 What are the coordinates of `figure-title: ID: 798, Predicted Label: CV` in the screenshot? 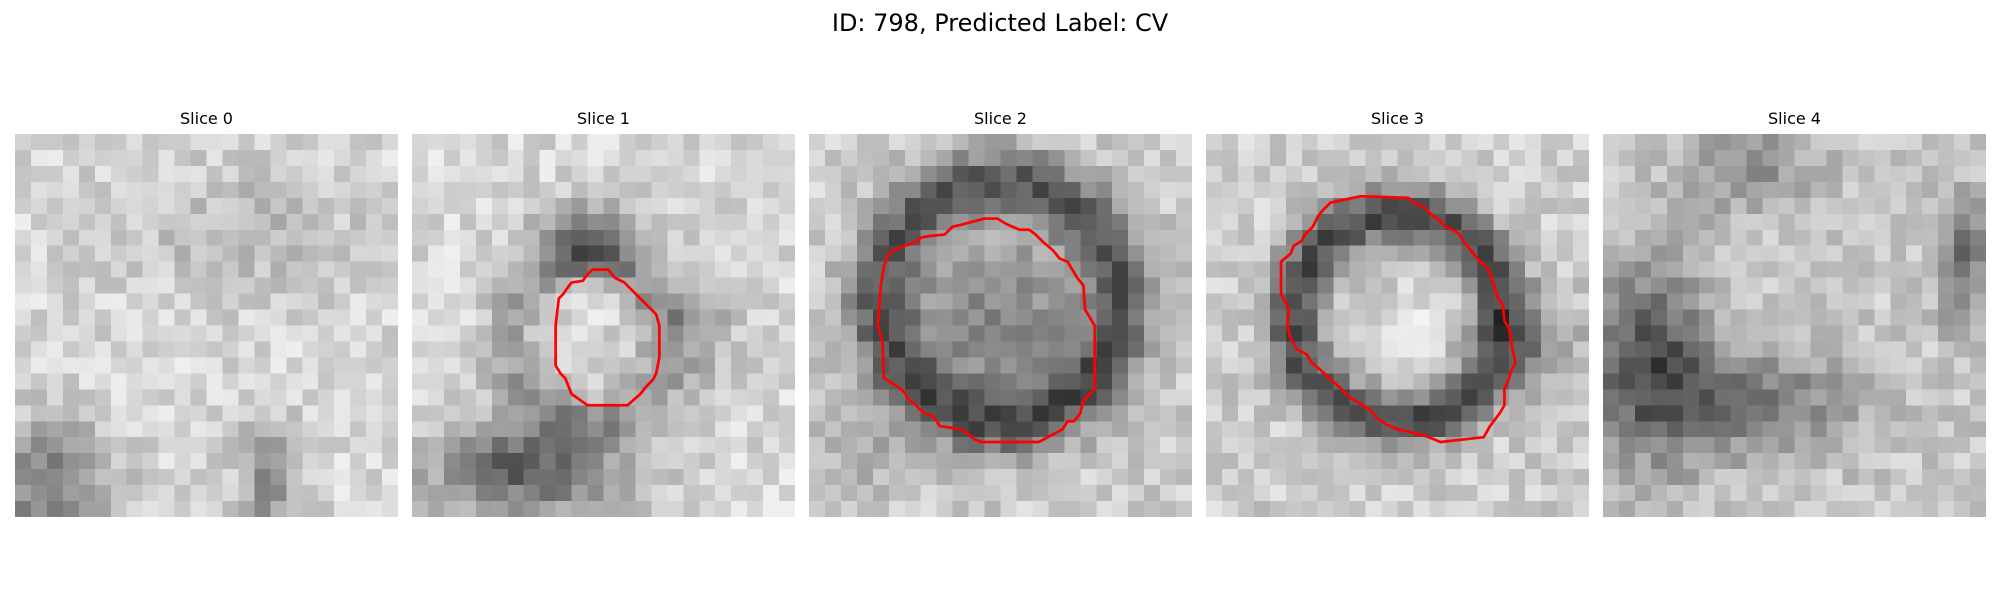 It's located at (1000, 23).